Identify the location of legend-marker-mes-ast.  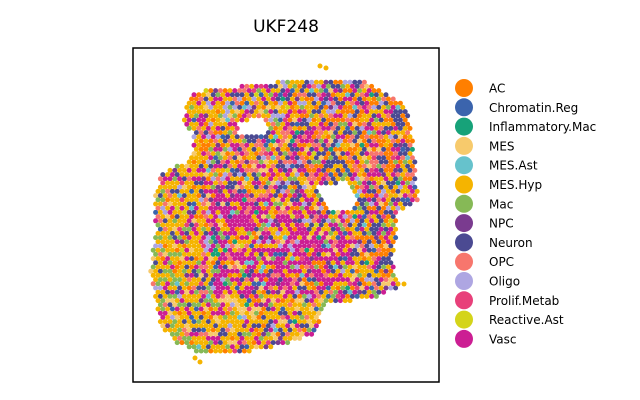
(464, 165).